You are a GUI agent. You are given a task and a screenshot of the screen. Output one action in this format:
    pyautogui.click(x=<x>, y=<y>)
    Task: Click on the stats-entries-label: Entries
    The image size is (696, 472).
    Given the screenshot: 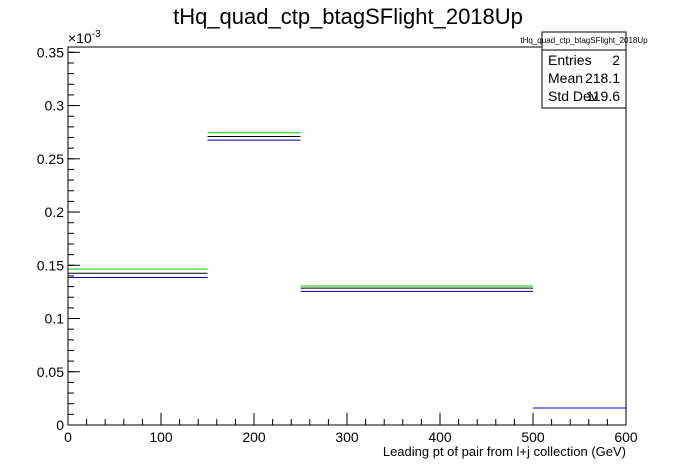 What is the action you would take?
    pyautogui.click(x=570, y=60)
    